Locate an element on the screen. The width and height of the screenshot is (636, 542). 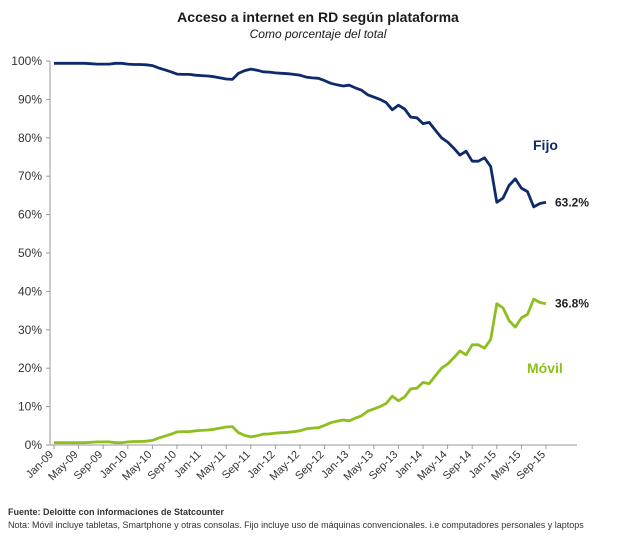
y-tick-label: 0% is located at coordinates (34, 445).